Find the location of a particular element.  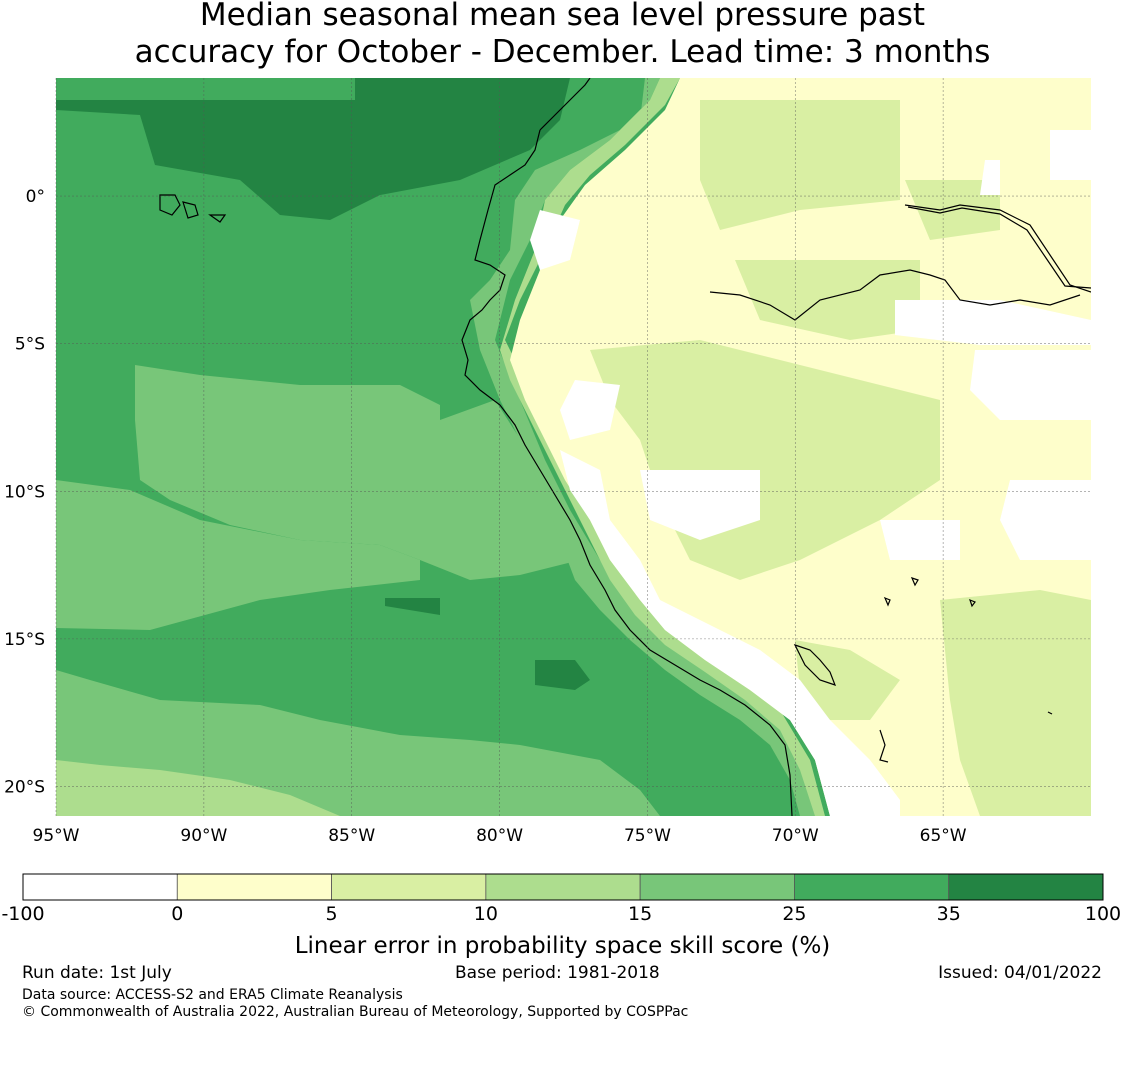

lon-tick-label: 70°W is located at coordinates (795, 836).